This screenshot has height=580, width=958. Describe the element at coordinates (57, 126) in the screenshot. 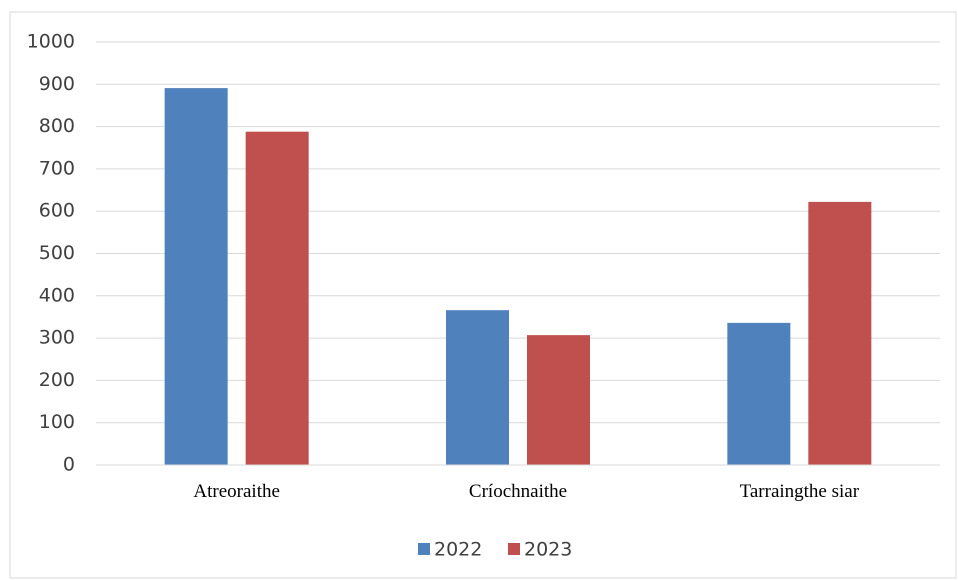

I see `y-tick-label: 800` at that location.